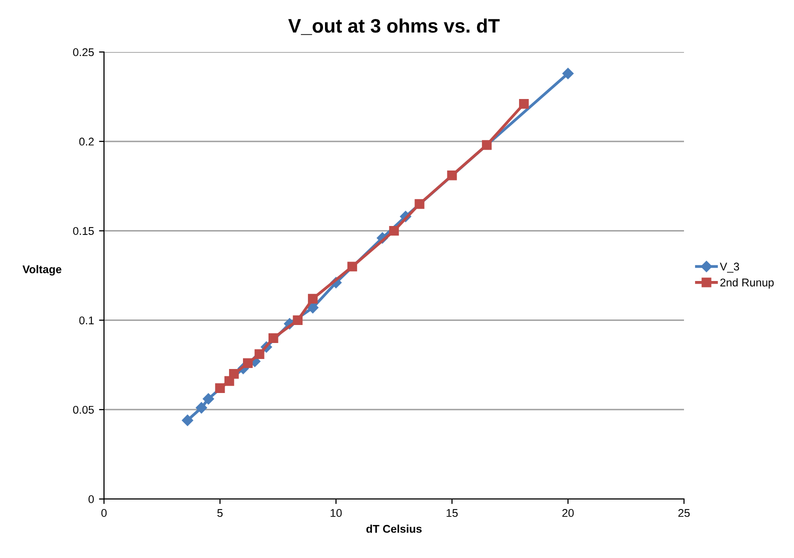 This screenshot has width=794, height=558. I want to click on y-tick-label: 0.1, so click(86, 320).